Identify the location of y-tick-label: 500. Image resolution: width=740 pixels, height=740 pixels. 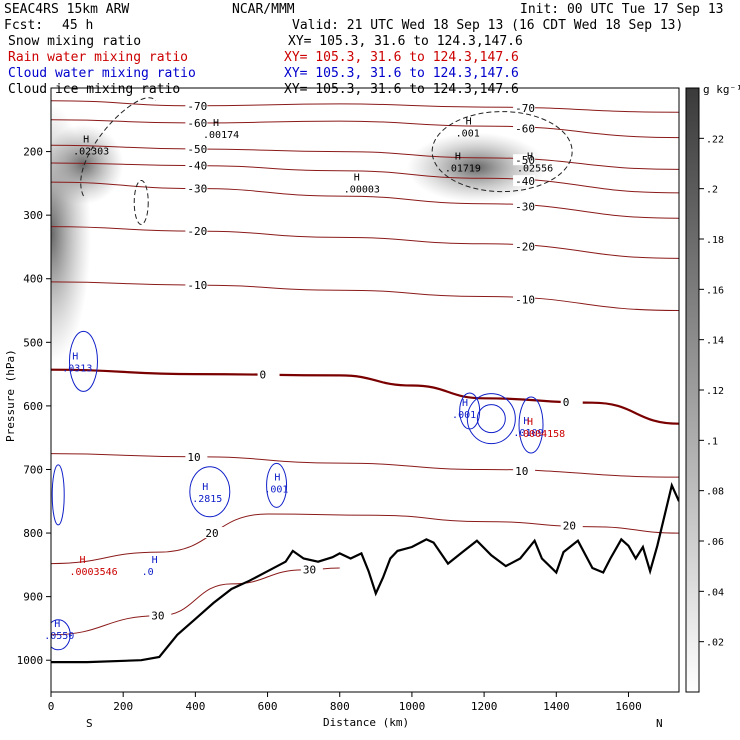
(33, 342).